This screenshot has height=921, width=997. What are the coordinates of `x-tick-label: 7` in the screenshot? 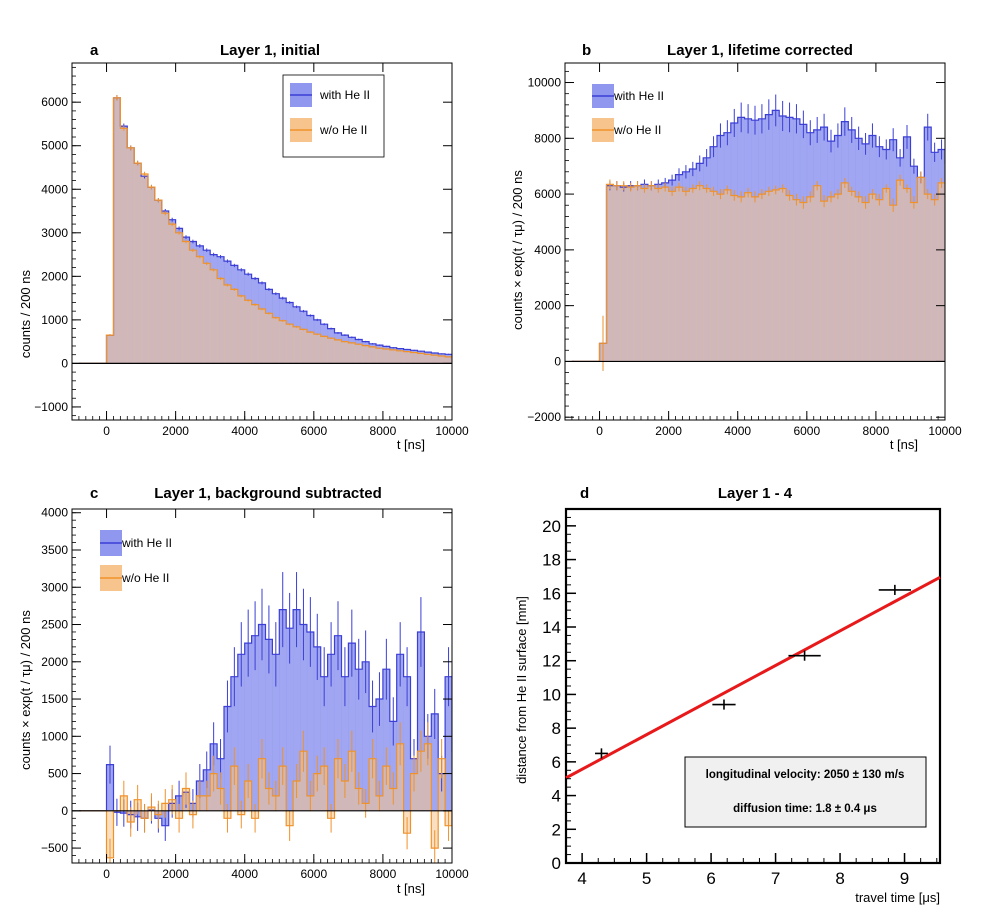 It's located at (775, 878).